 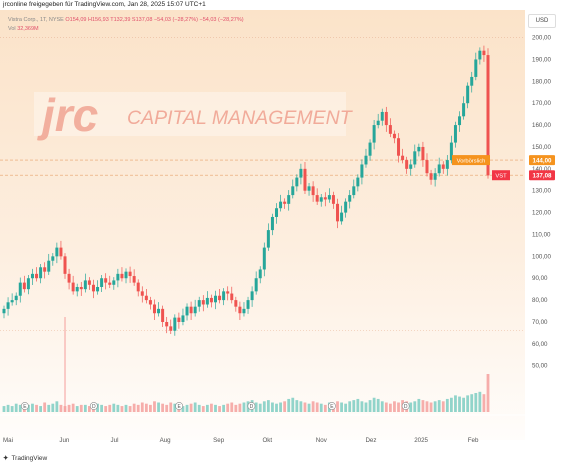 I want to click on time-axis: Mai Jun Jul Aug Sep Okt Nov Dez 2025 Feb, so click(x=241, y=440).